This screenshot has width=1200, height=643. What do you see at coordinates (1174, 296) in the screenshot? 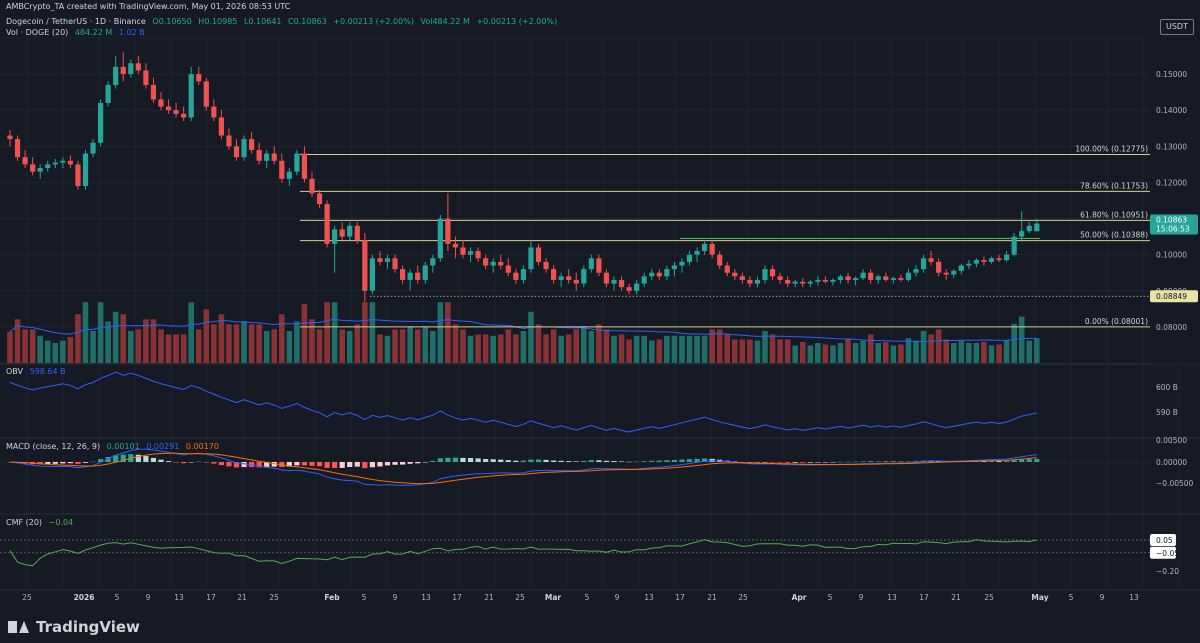
I see `marker-price-tag` at bounding box center [1174, 296].